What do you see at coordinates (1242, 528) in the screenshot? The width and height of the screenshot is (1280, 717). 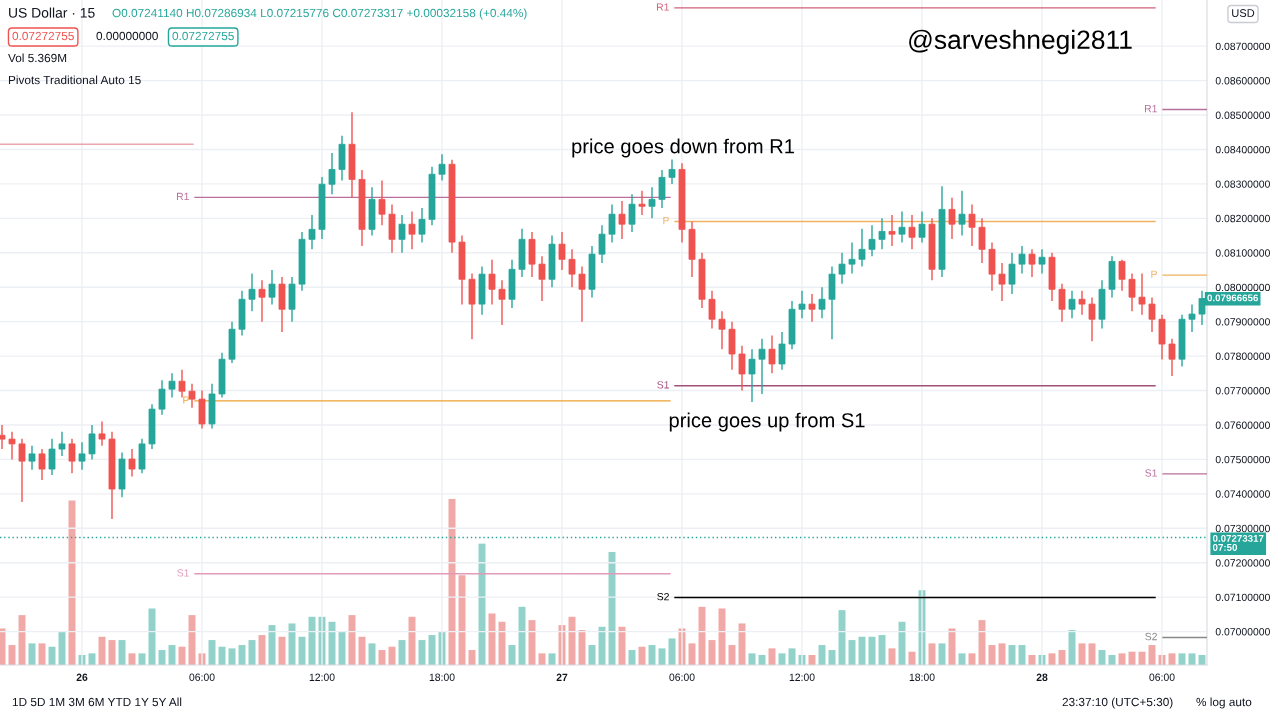 I see `y-tick-label: 0.07300000` at bounding box center [1242, 528].